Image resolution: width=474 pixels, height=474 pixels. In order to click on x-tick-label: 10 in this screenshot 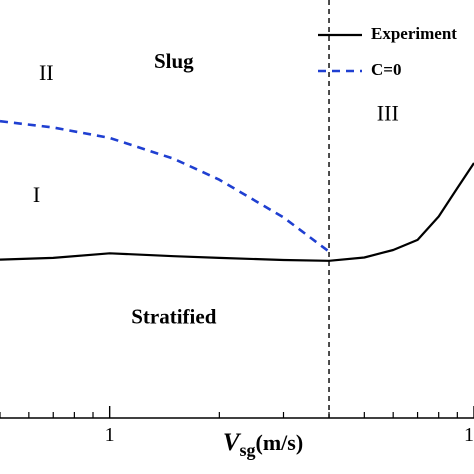, I will do `click(469, 435)`.